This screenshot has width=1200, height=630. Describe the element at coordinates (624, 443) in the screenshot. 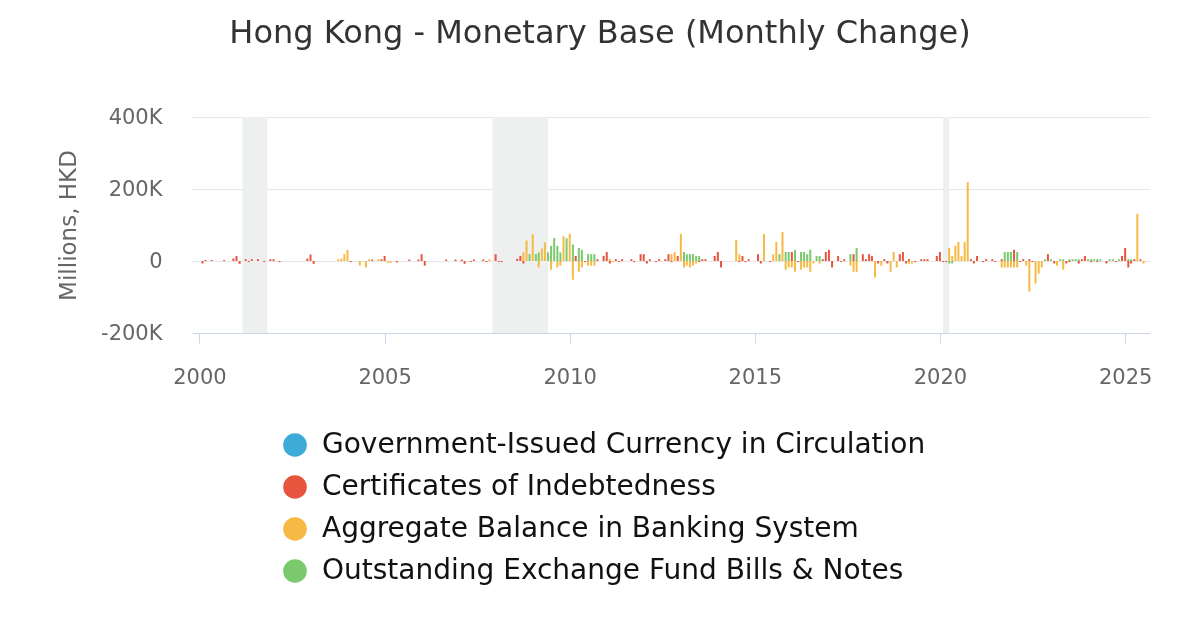

I see `legend-label: Government-Issued Currency in Circulation` at that location.